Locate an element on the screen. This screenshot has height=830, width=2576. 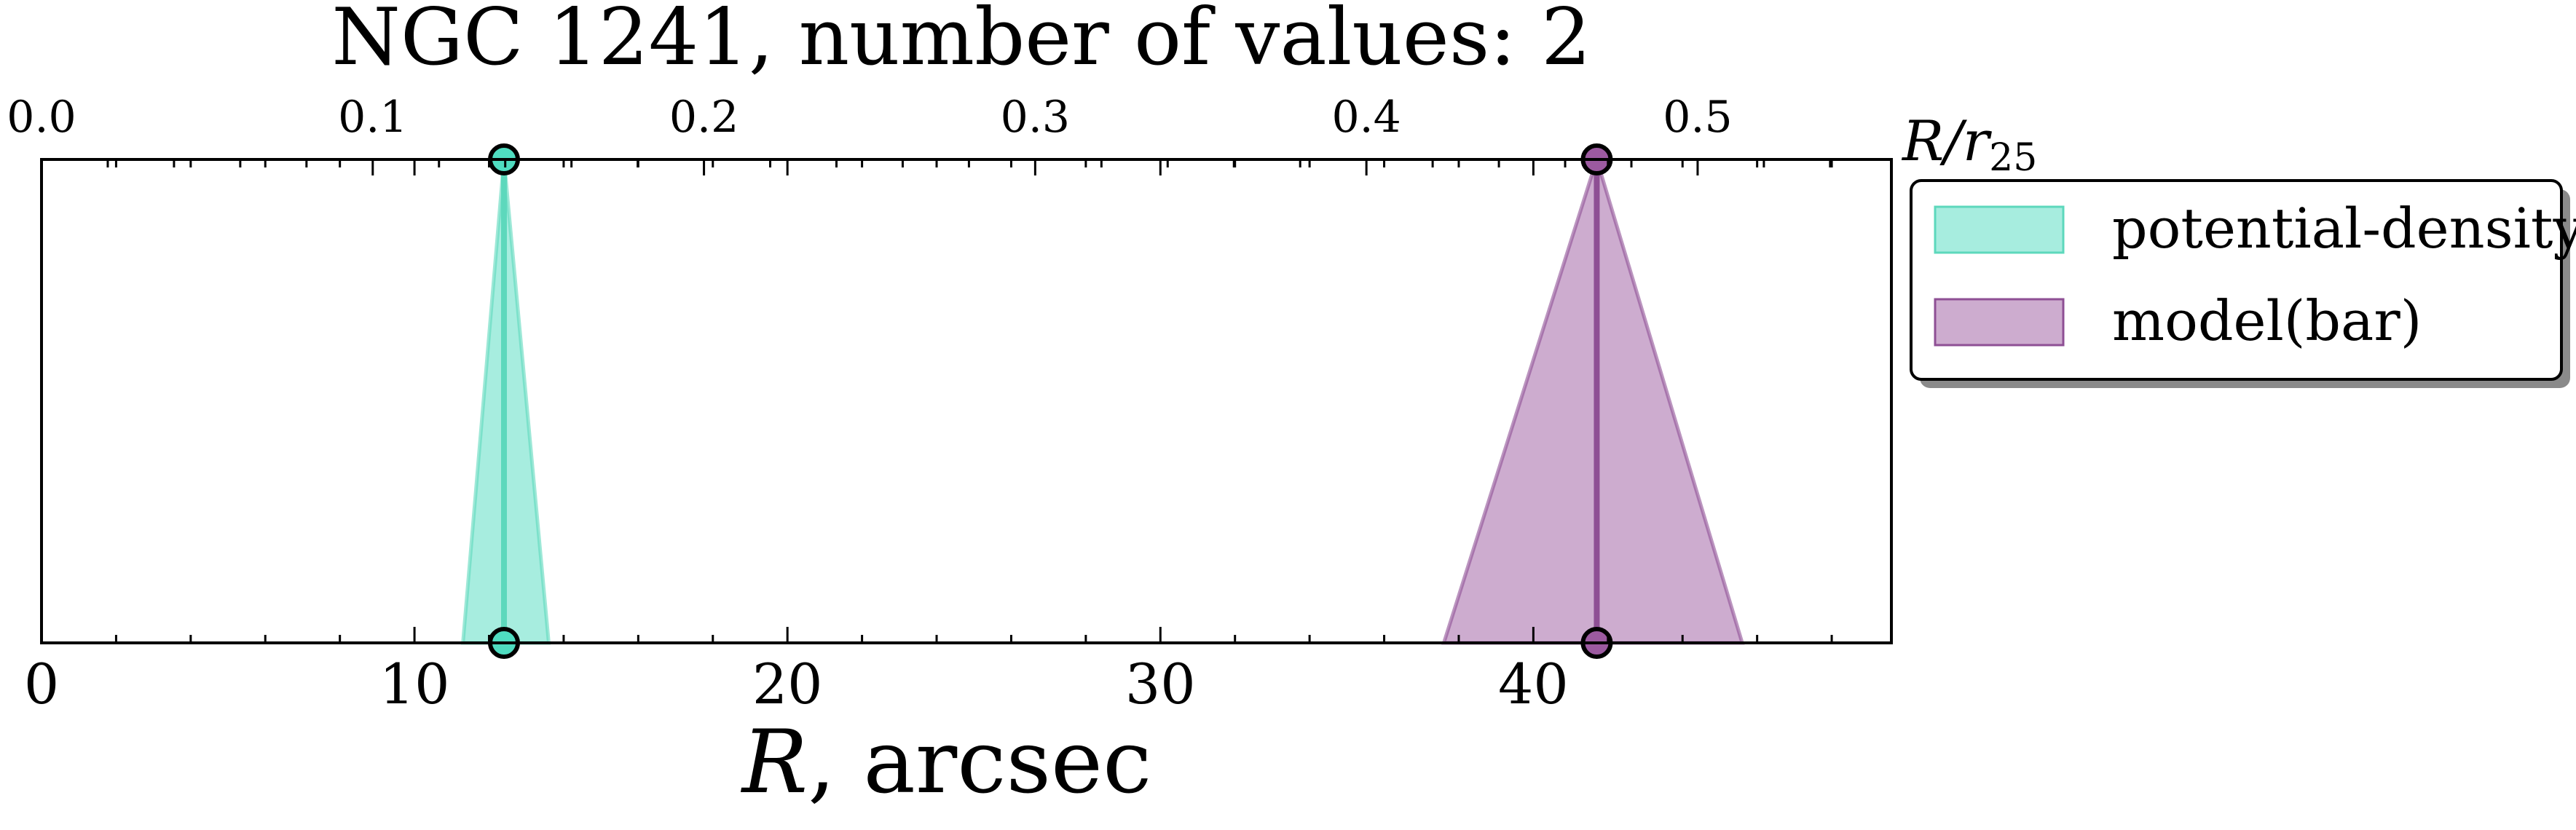
top-tick-label: 0.3 is located at coordinates (1035, 118).